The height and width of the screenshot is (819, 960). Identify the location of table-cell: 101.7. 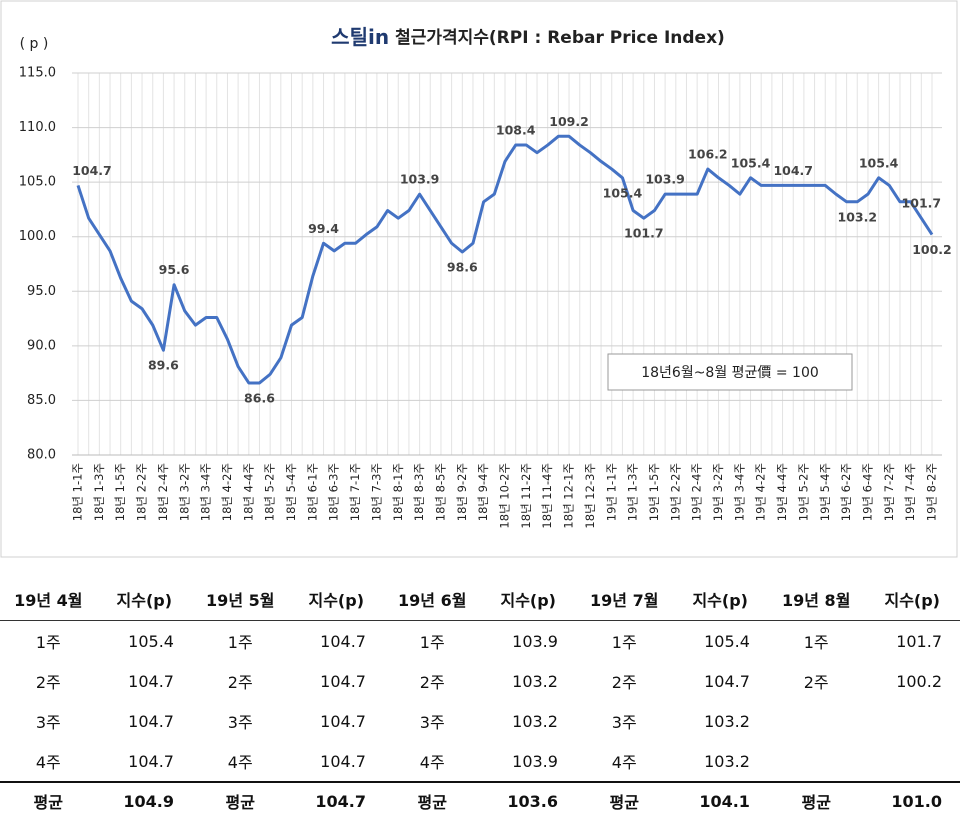
(919, 641).